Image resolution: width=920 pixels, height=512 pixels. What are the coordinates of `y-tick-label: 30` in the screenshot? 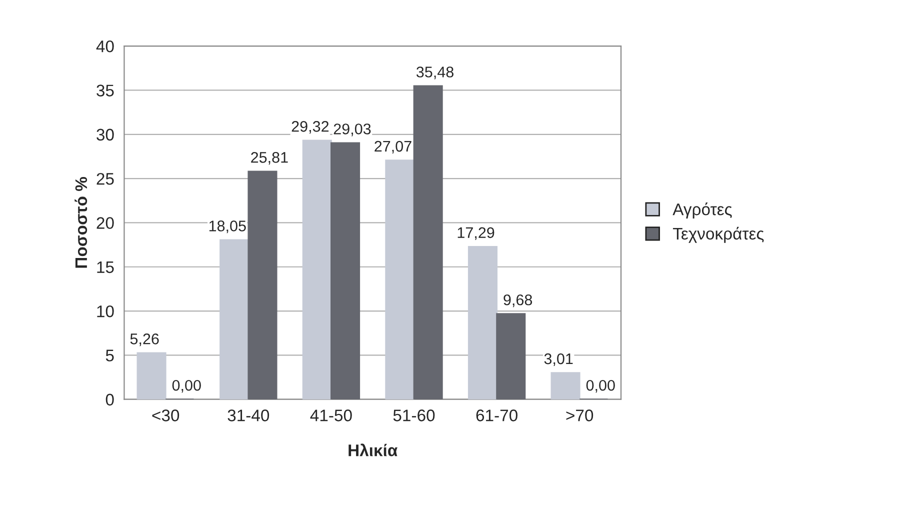 It's located at (105, 134).